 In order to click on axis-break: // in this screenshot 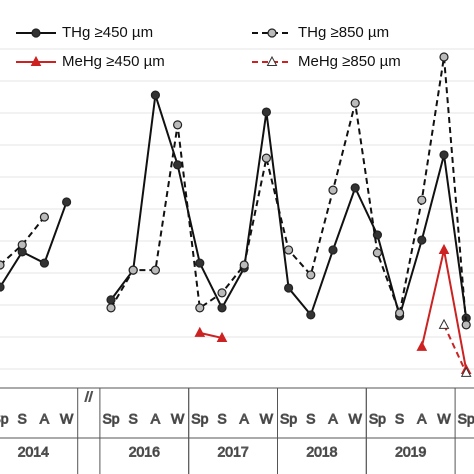, I will do `click(89, 397)`.